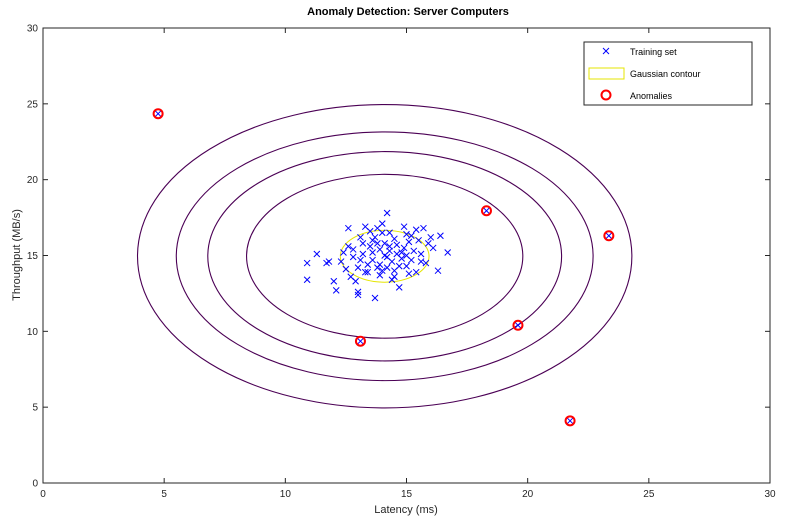 Image resolution: width=788 pixels, height=523 pixels. I want to click on legend-label-training: Training set, so click(653, 52).